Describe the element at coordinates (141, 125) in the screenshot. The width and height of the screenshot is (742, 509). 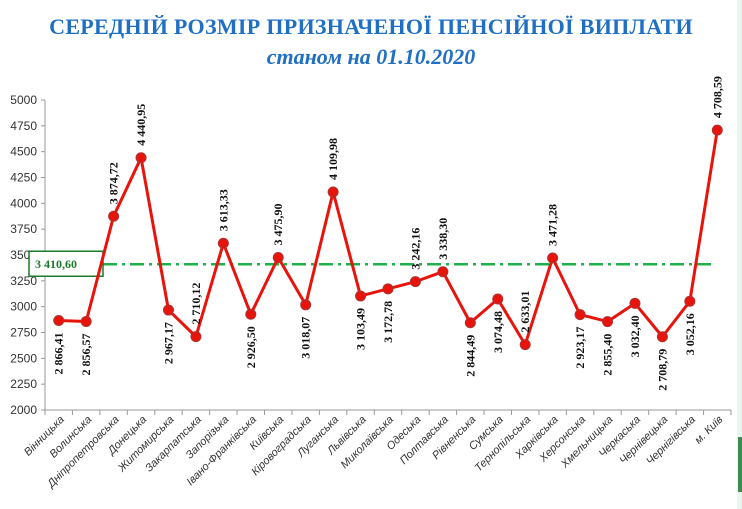
I see `data-label: 4 440,95` at that location.